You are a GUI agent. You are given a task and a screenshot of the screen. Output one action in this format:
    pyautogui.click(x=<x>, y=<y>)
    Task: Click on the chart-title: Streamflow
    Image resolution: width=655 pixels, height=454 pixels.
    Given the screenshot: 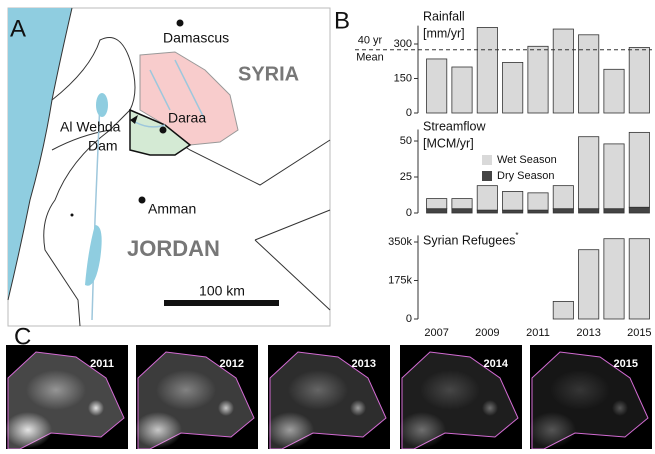 What is the action you would take?
    pyautogui.click(x=454, y=126)
    